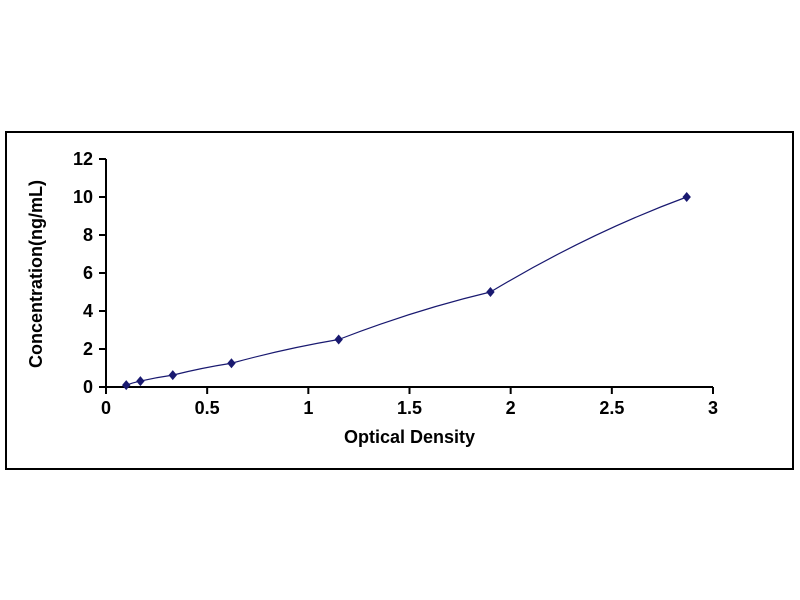 The image size is (800, 600). What do you see at coordinates (409, 408) in the screenshot?
I see `x-tick-label: 1.5` at bounding box center [409, 408].